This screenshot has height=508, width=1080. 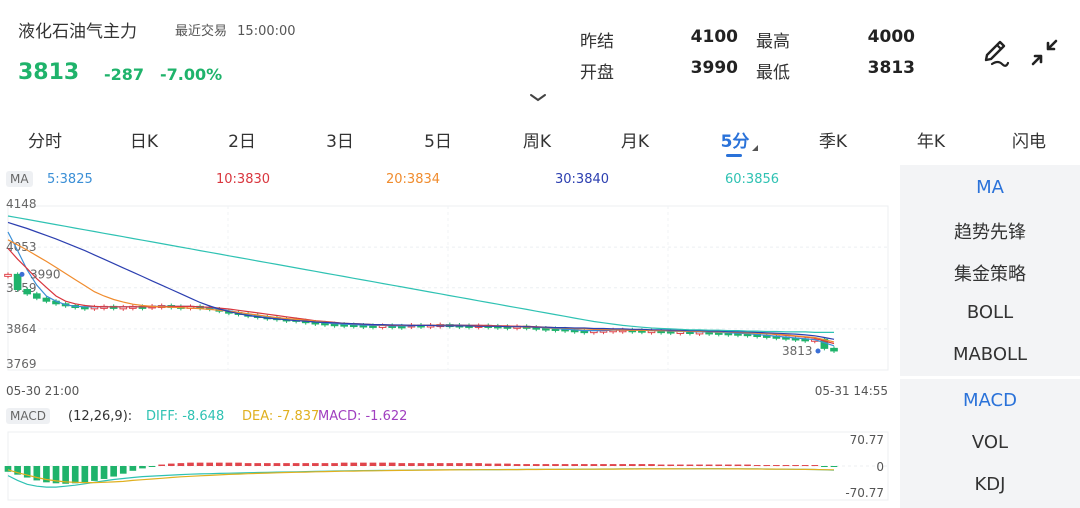 I want to click on tab-1: 日K, so click(x=144, y=142).